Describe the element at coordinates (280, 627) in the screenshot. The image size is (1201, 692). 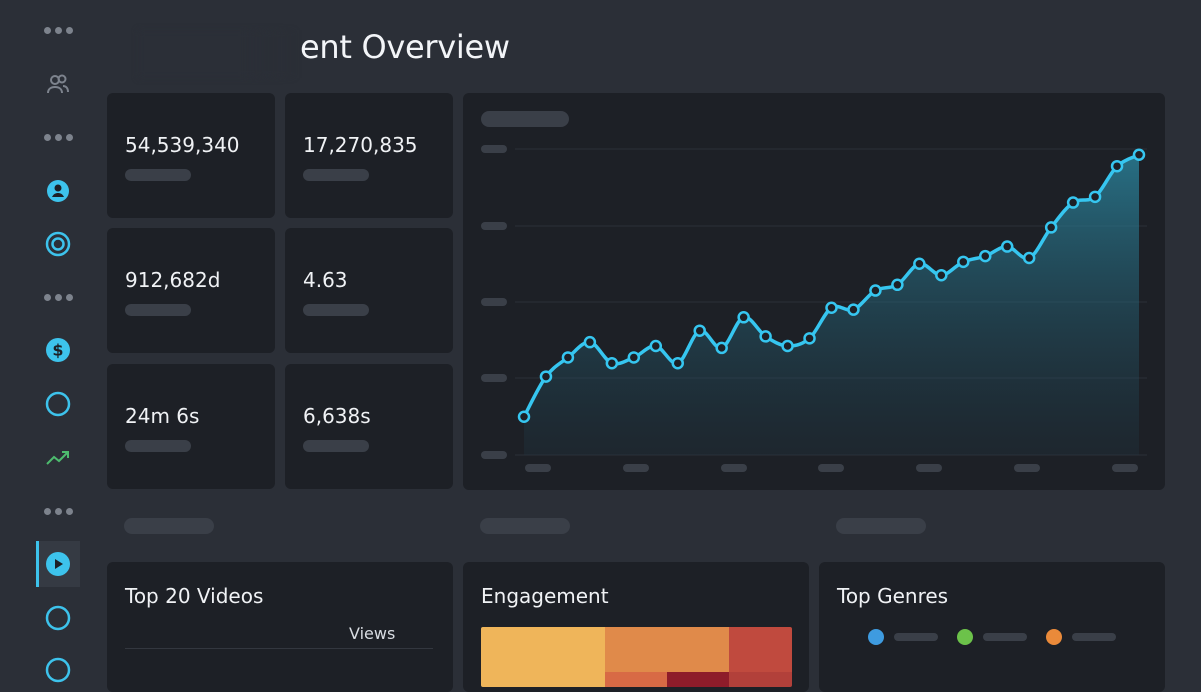
I see `top-videos-panel: Top 20 Videos Views` at that location.